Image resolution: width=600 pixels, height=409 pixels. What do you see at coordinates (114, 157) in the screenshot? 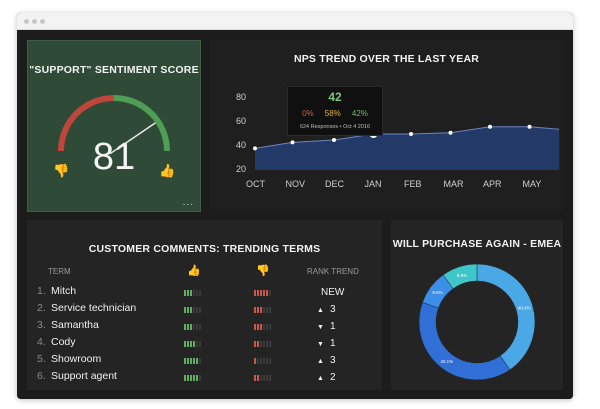
I see `sentiment-score: 81` at bounding box center [114, 157].